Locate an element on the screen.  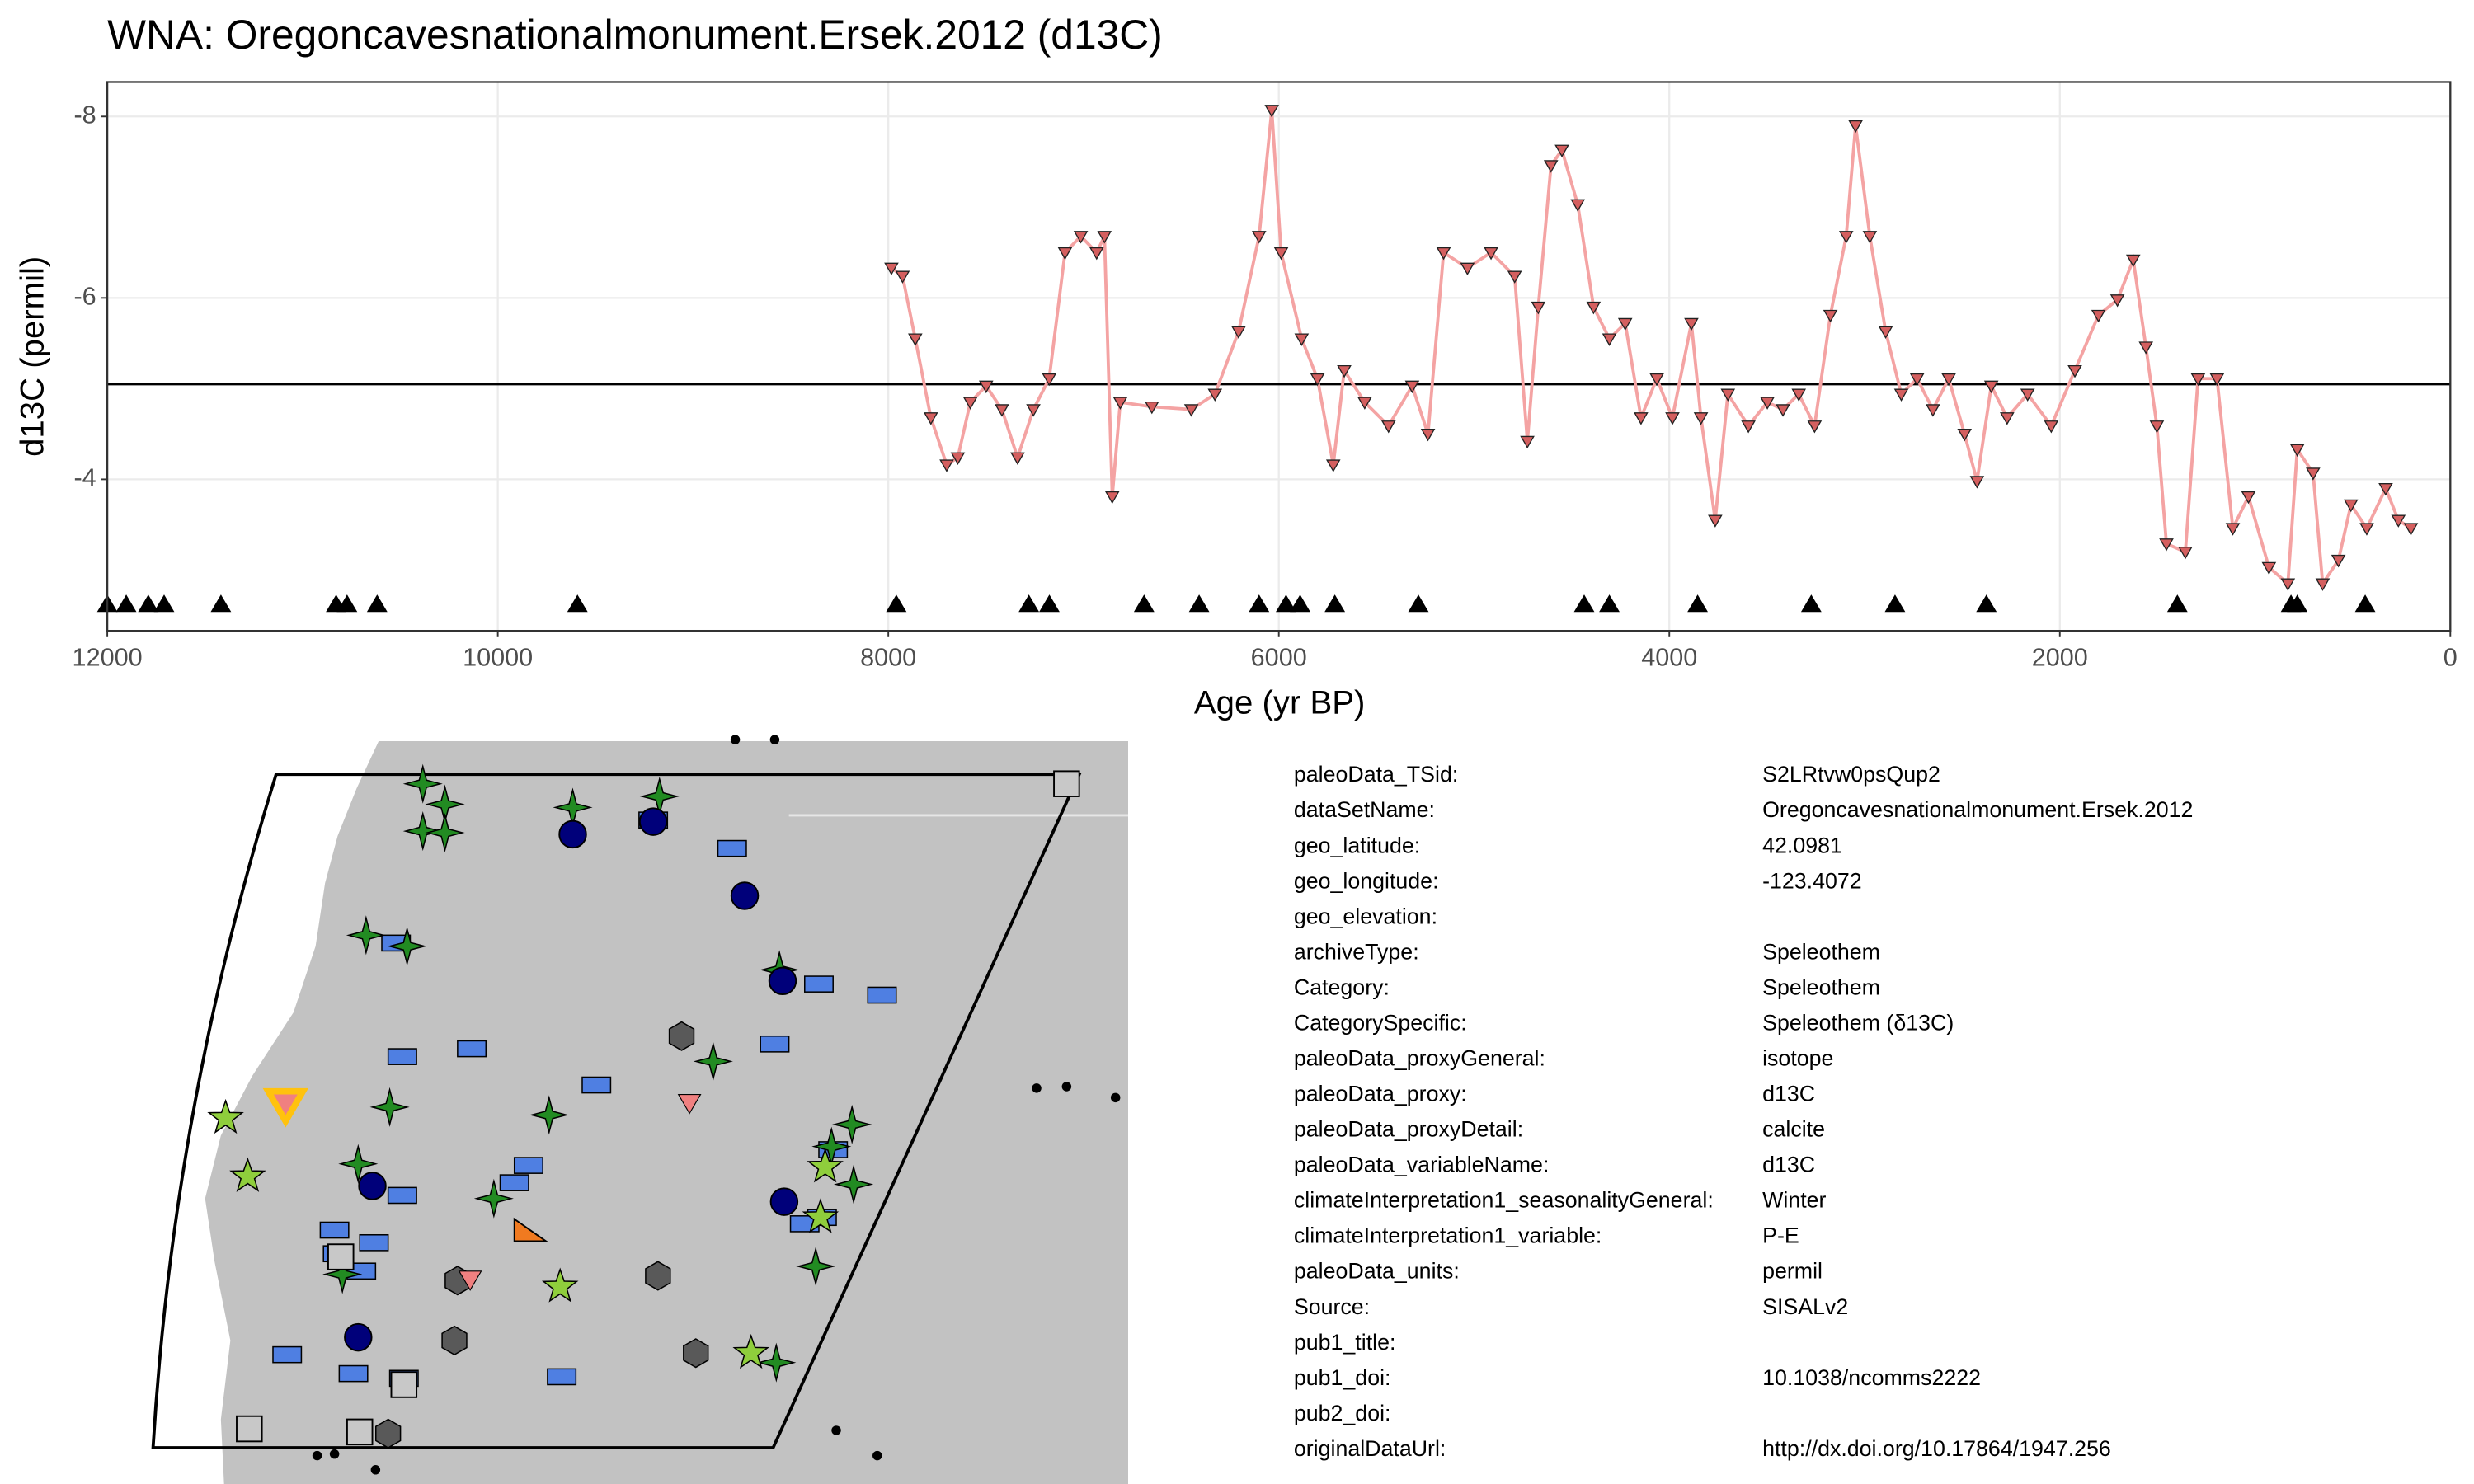
meta-key: geo_longitude: is located at coordinates (1366, 881).